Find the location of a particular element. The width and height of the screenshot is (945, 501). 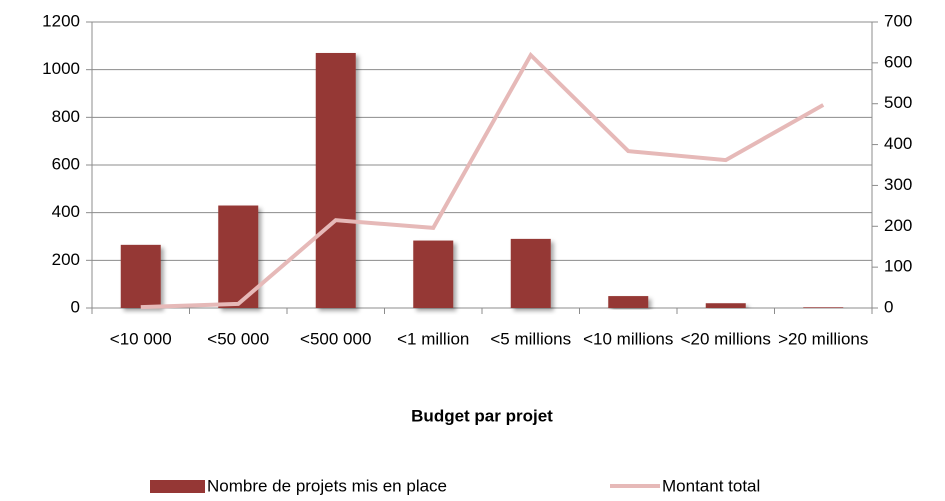

y-tick-label: 600 is located at coordinates (66, 163).